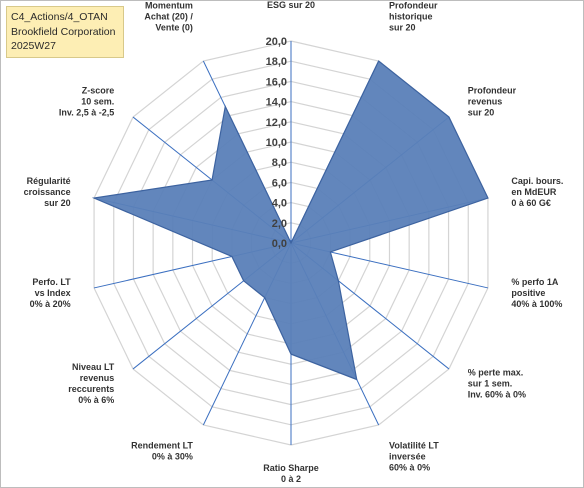 The image size is (584, 488). Describe the element at coordinates (279, 244) in the screenshot. I see `tick-label: 0,0` at that location.